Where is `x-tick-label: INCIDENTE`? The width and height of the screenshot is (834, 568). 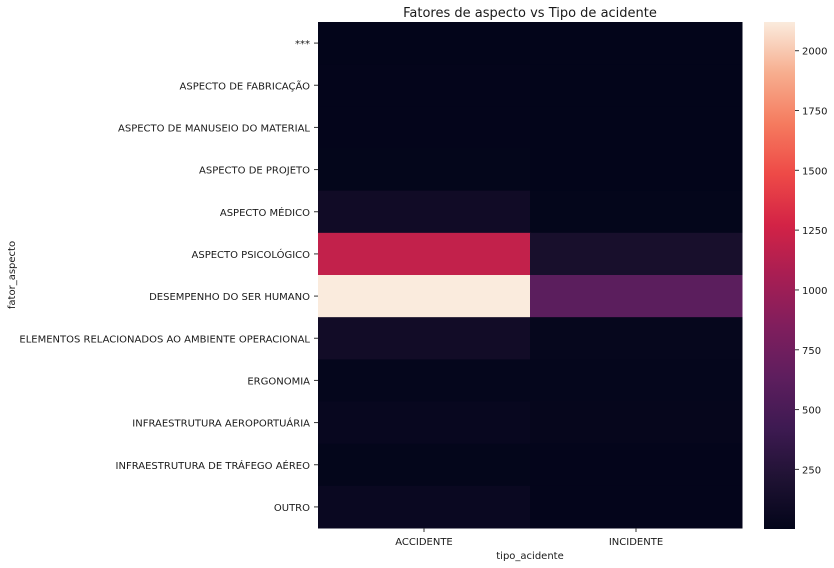 x-tick-label: INCIDENTE is located at coordinates (636, 542).